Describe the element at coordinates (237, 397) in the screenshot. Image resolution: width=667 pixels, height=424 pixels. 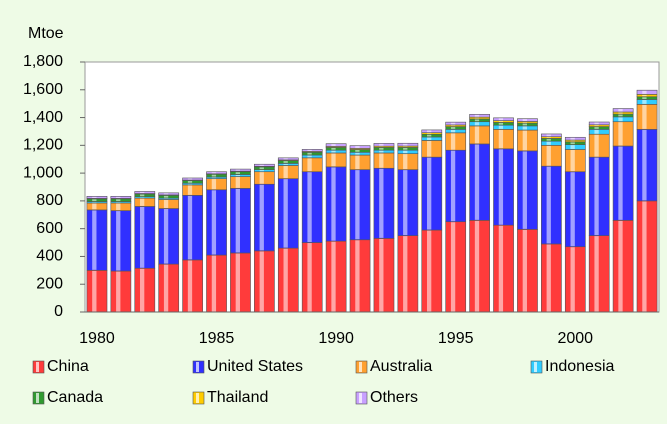
I see `legend-label: Thailand` at that location.